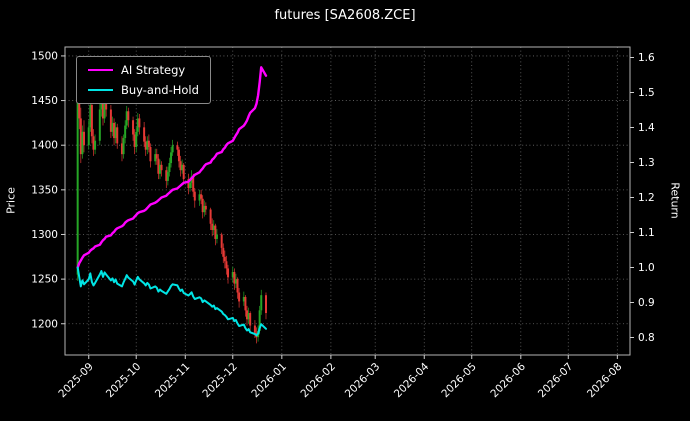 This screenshot has height=421, width=690. Describe the element at coordinates (363, 381) in the screenshot. I see `svg-text: 2026-03` at that location.